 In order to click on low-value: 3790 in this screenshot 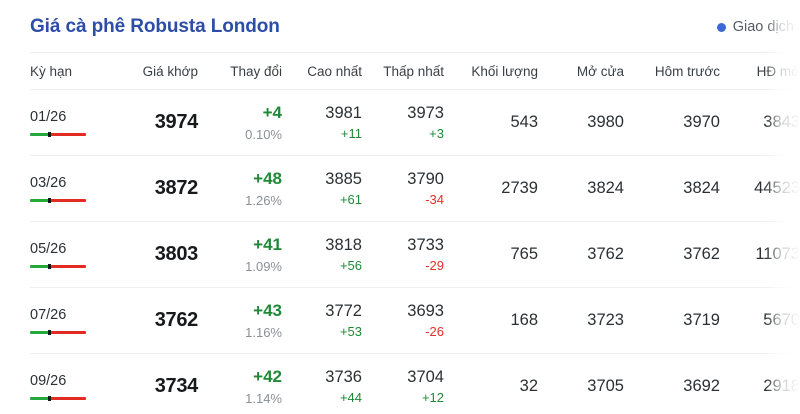, I will do `click(425, 178)`.